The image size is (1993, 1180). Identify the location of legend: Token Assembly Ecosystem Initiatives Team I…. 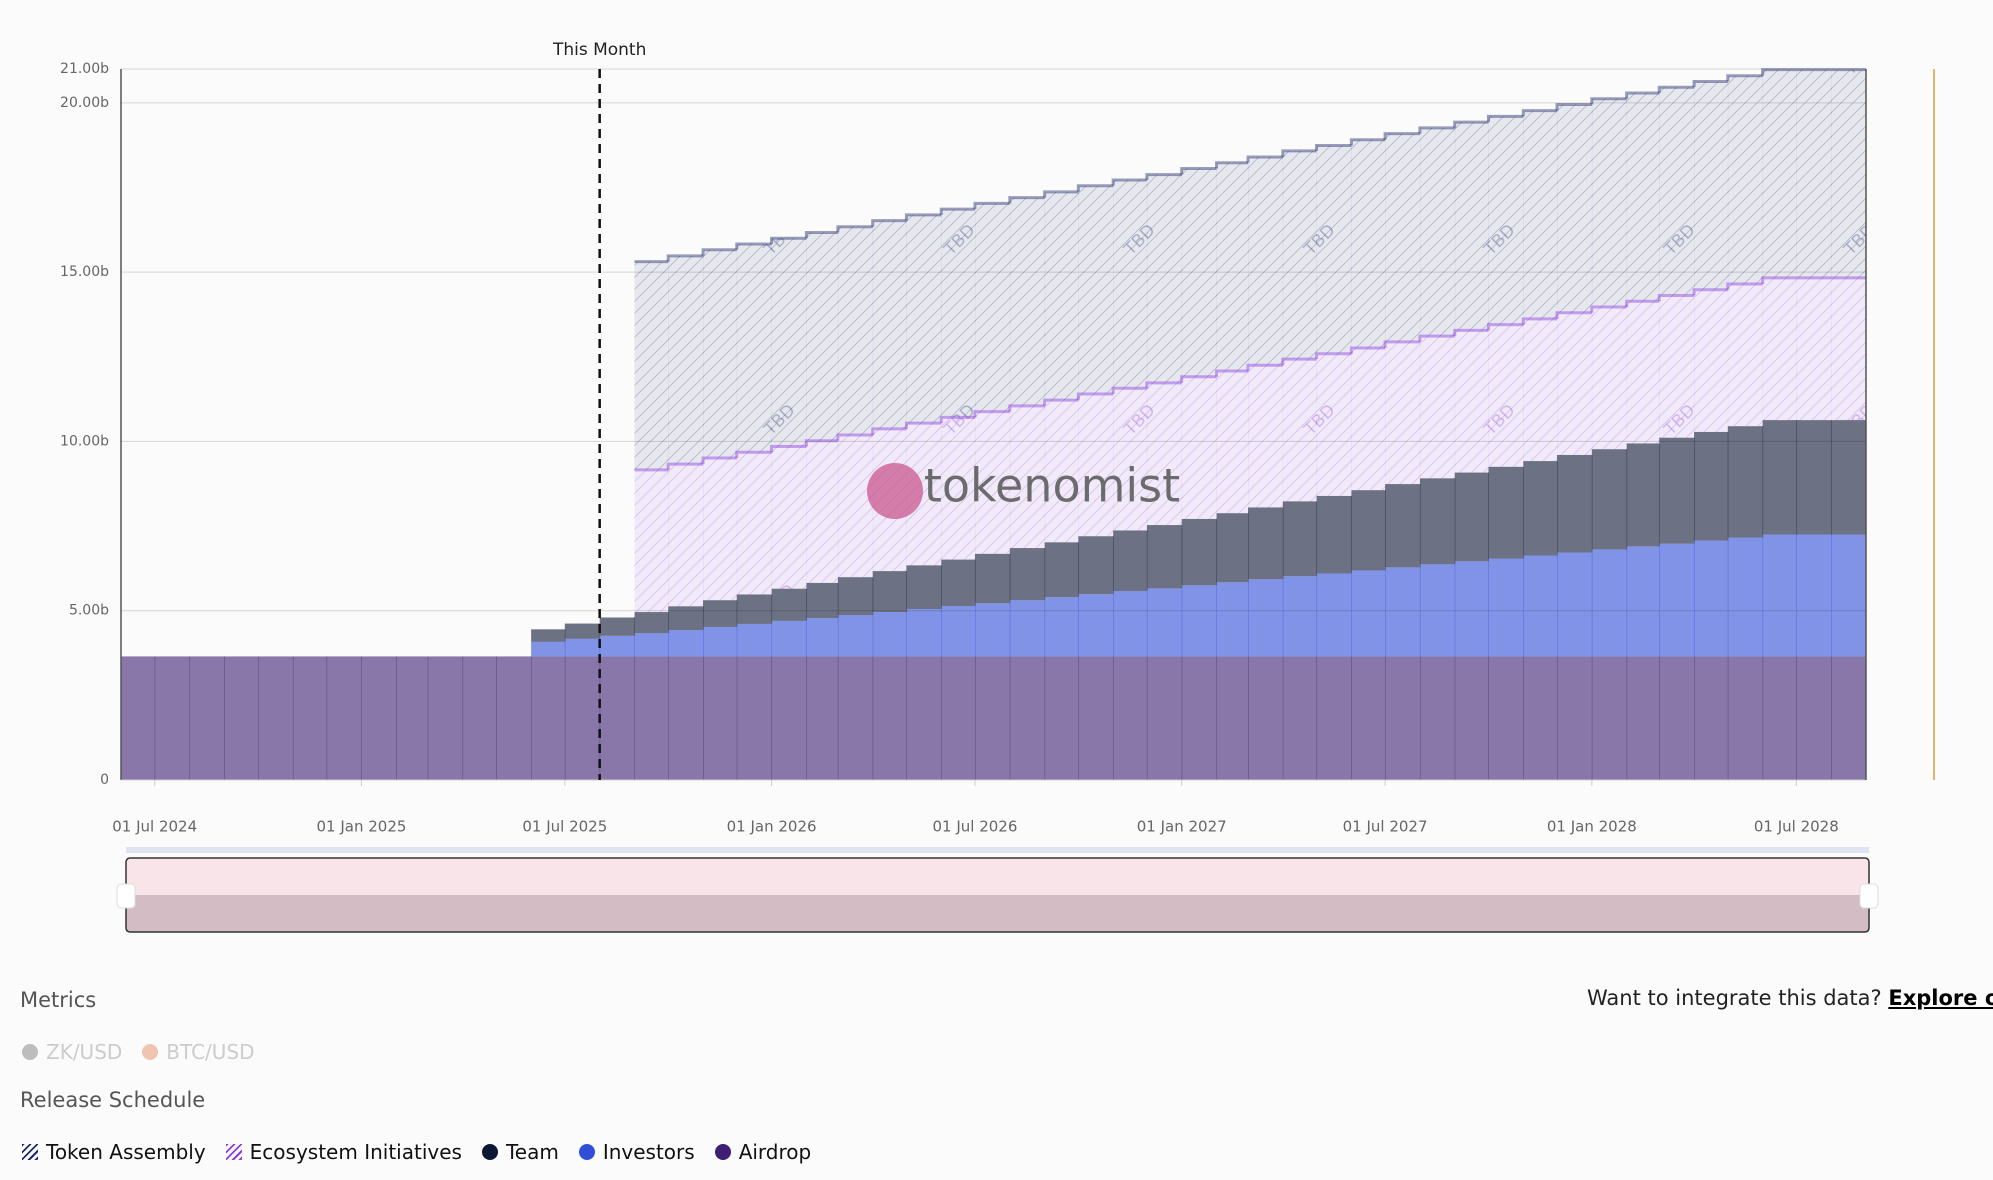
(416, 1152).